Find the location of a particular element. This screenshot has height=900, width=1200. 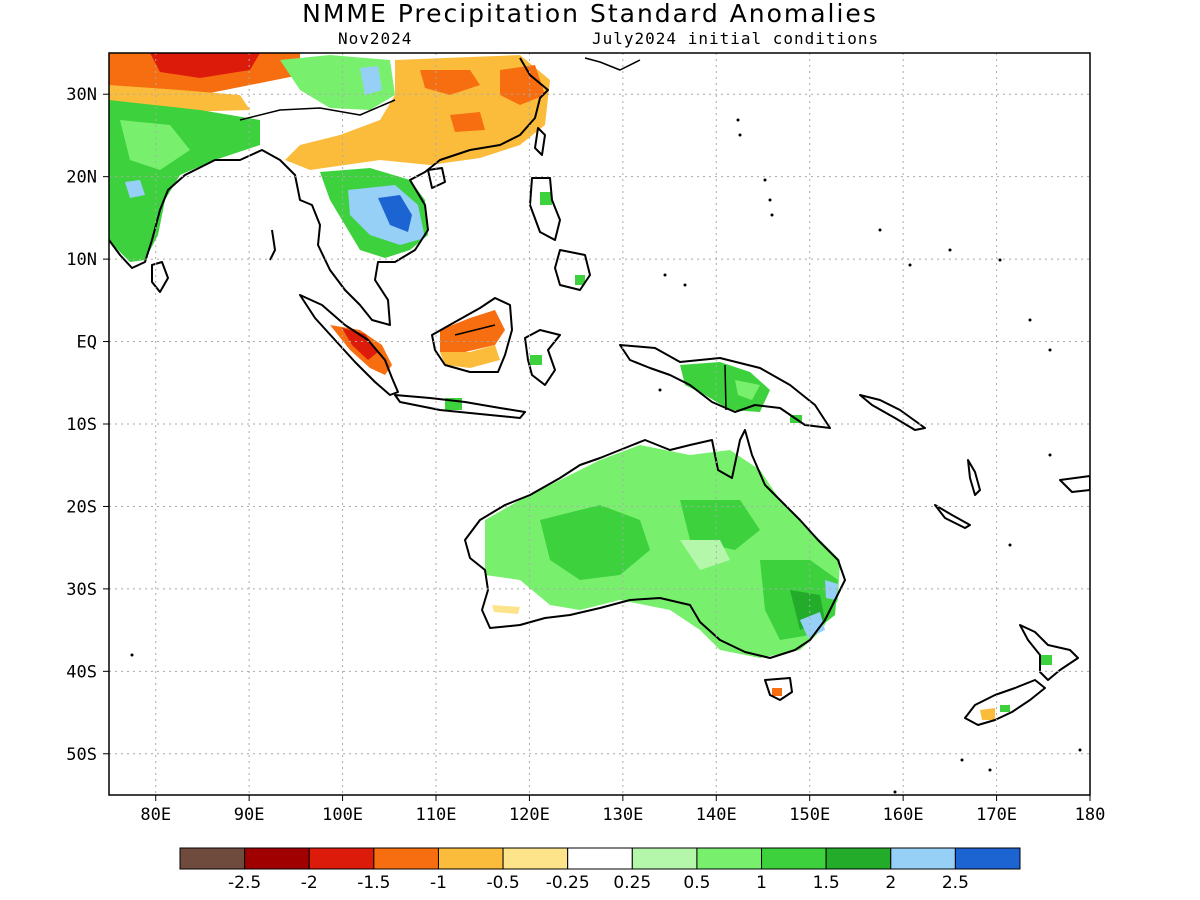

shade-australia-blue is located at coordinates (812, 625).